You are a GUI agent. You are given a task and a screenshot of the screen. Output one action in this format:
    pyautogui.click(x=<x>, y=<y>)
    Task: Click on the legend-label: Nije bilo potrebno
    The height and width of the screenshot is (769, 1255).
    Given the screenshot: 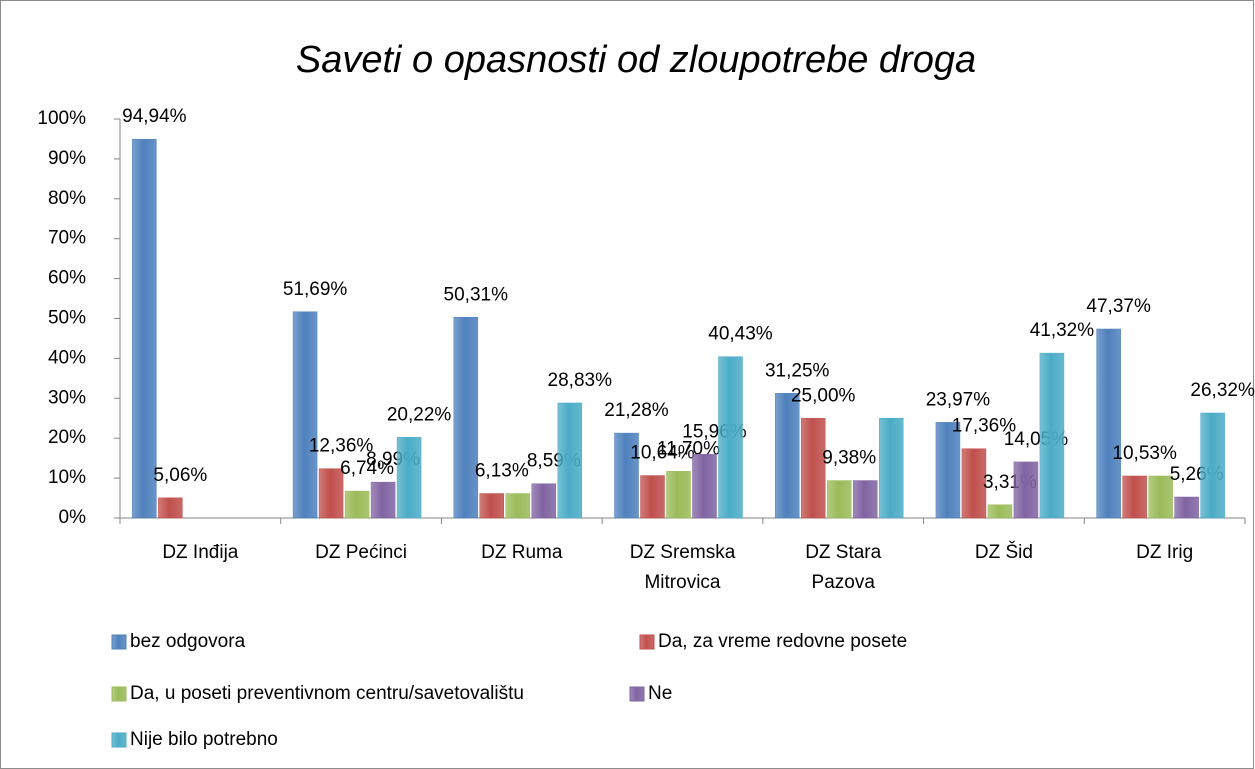 What is the action you would take?
    pyautogui.click(x=204, y=739)
    